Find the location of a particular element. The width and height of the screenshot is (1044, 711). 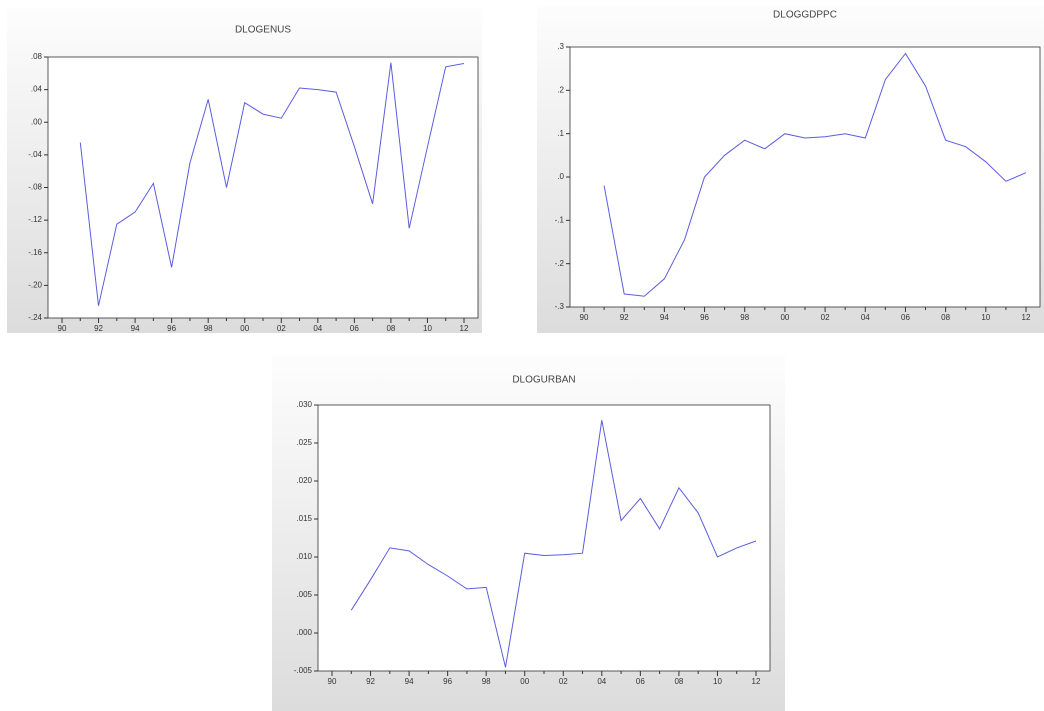

y-tick-label: .3 is located at coordinates (560, 46).